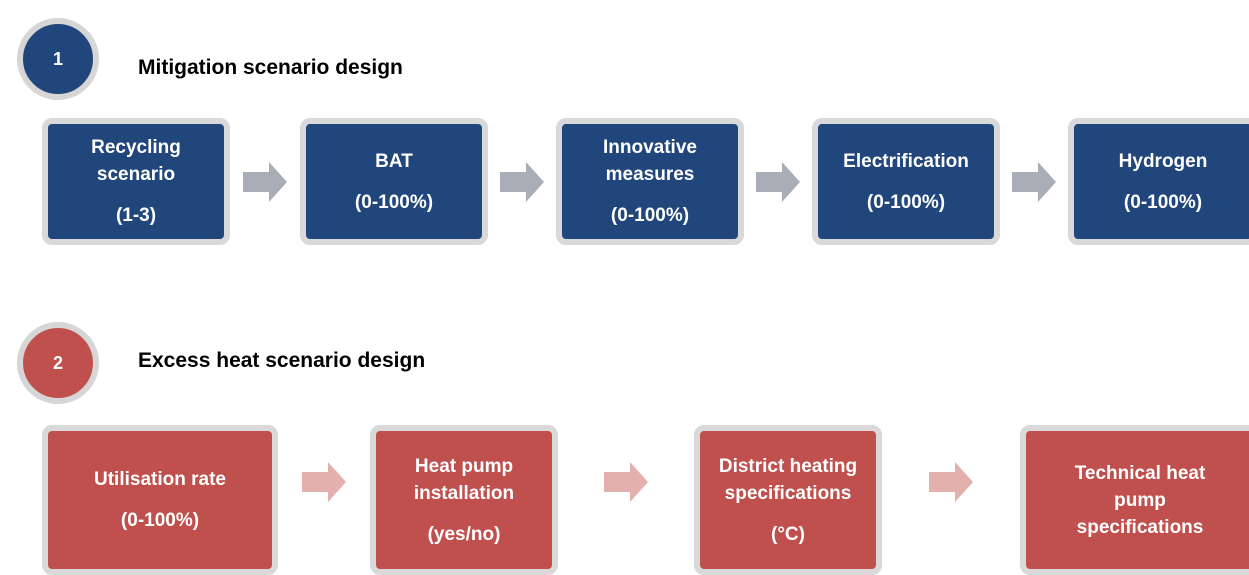 This screenshot has height=575, width=1249. I want to click on box-range: (°C), so click(788, 534).